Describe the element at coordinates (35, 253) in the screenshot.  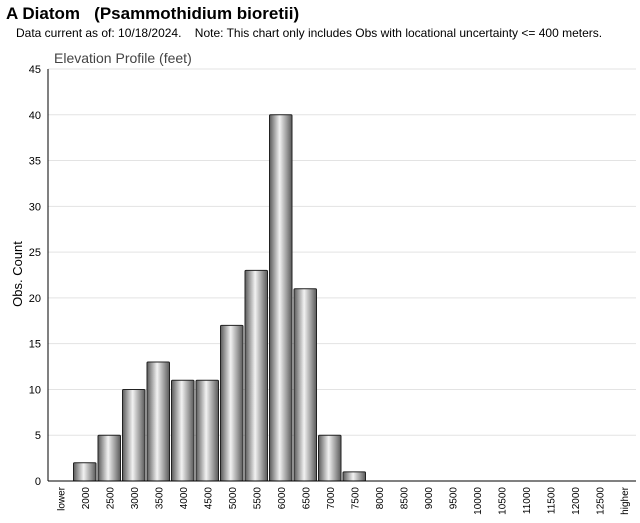
I see `y-tick-label: 25` at that location.